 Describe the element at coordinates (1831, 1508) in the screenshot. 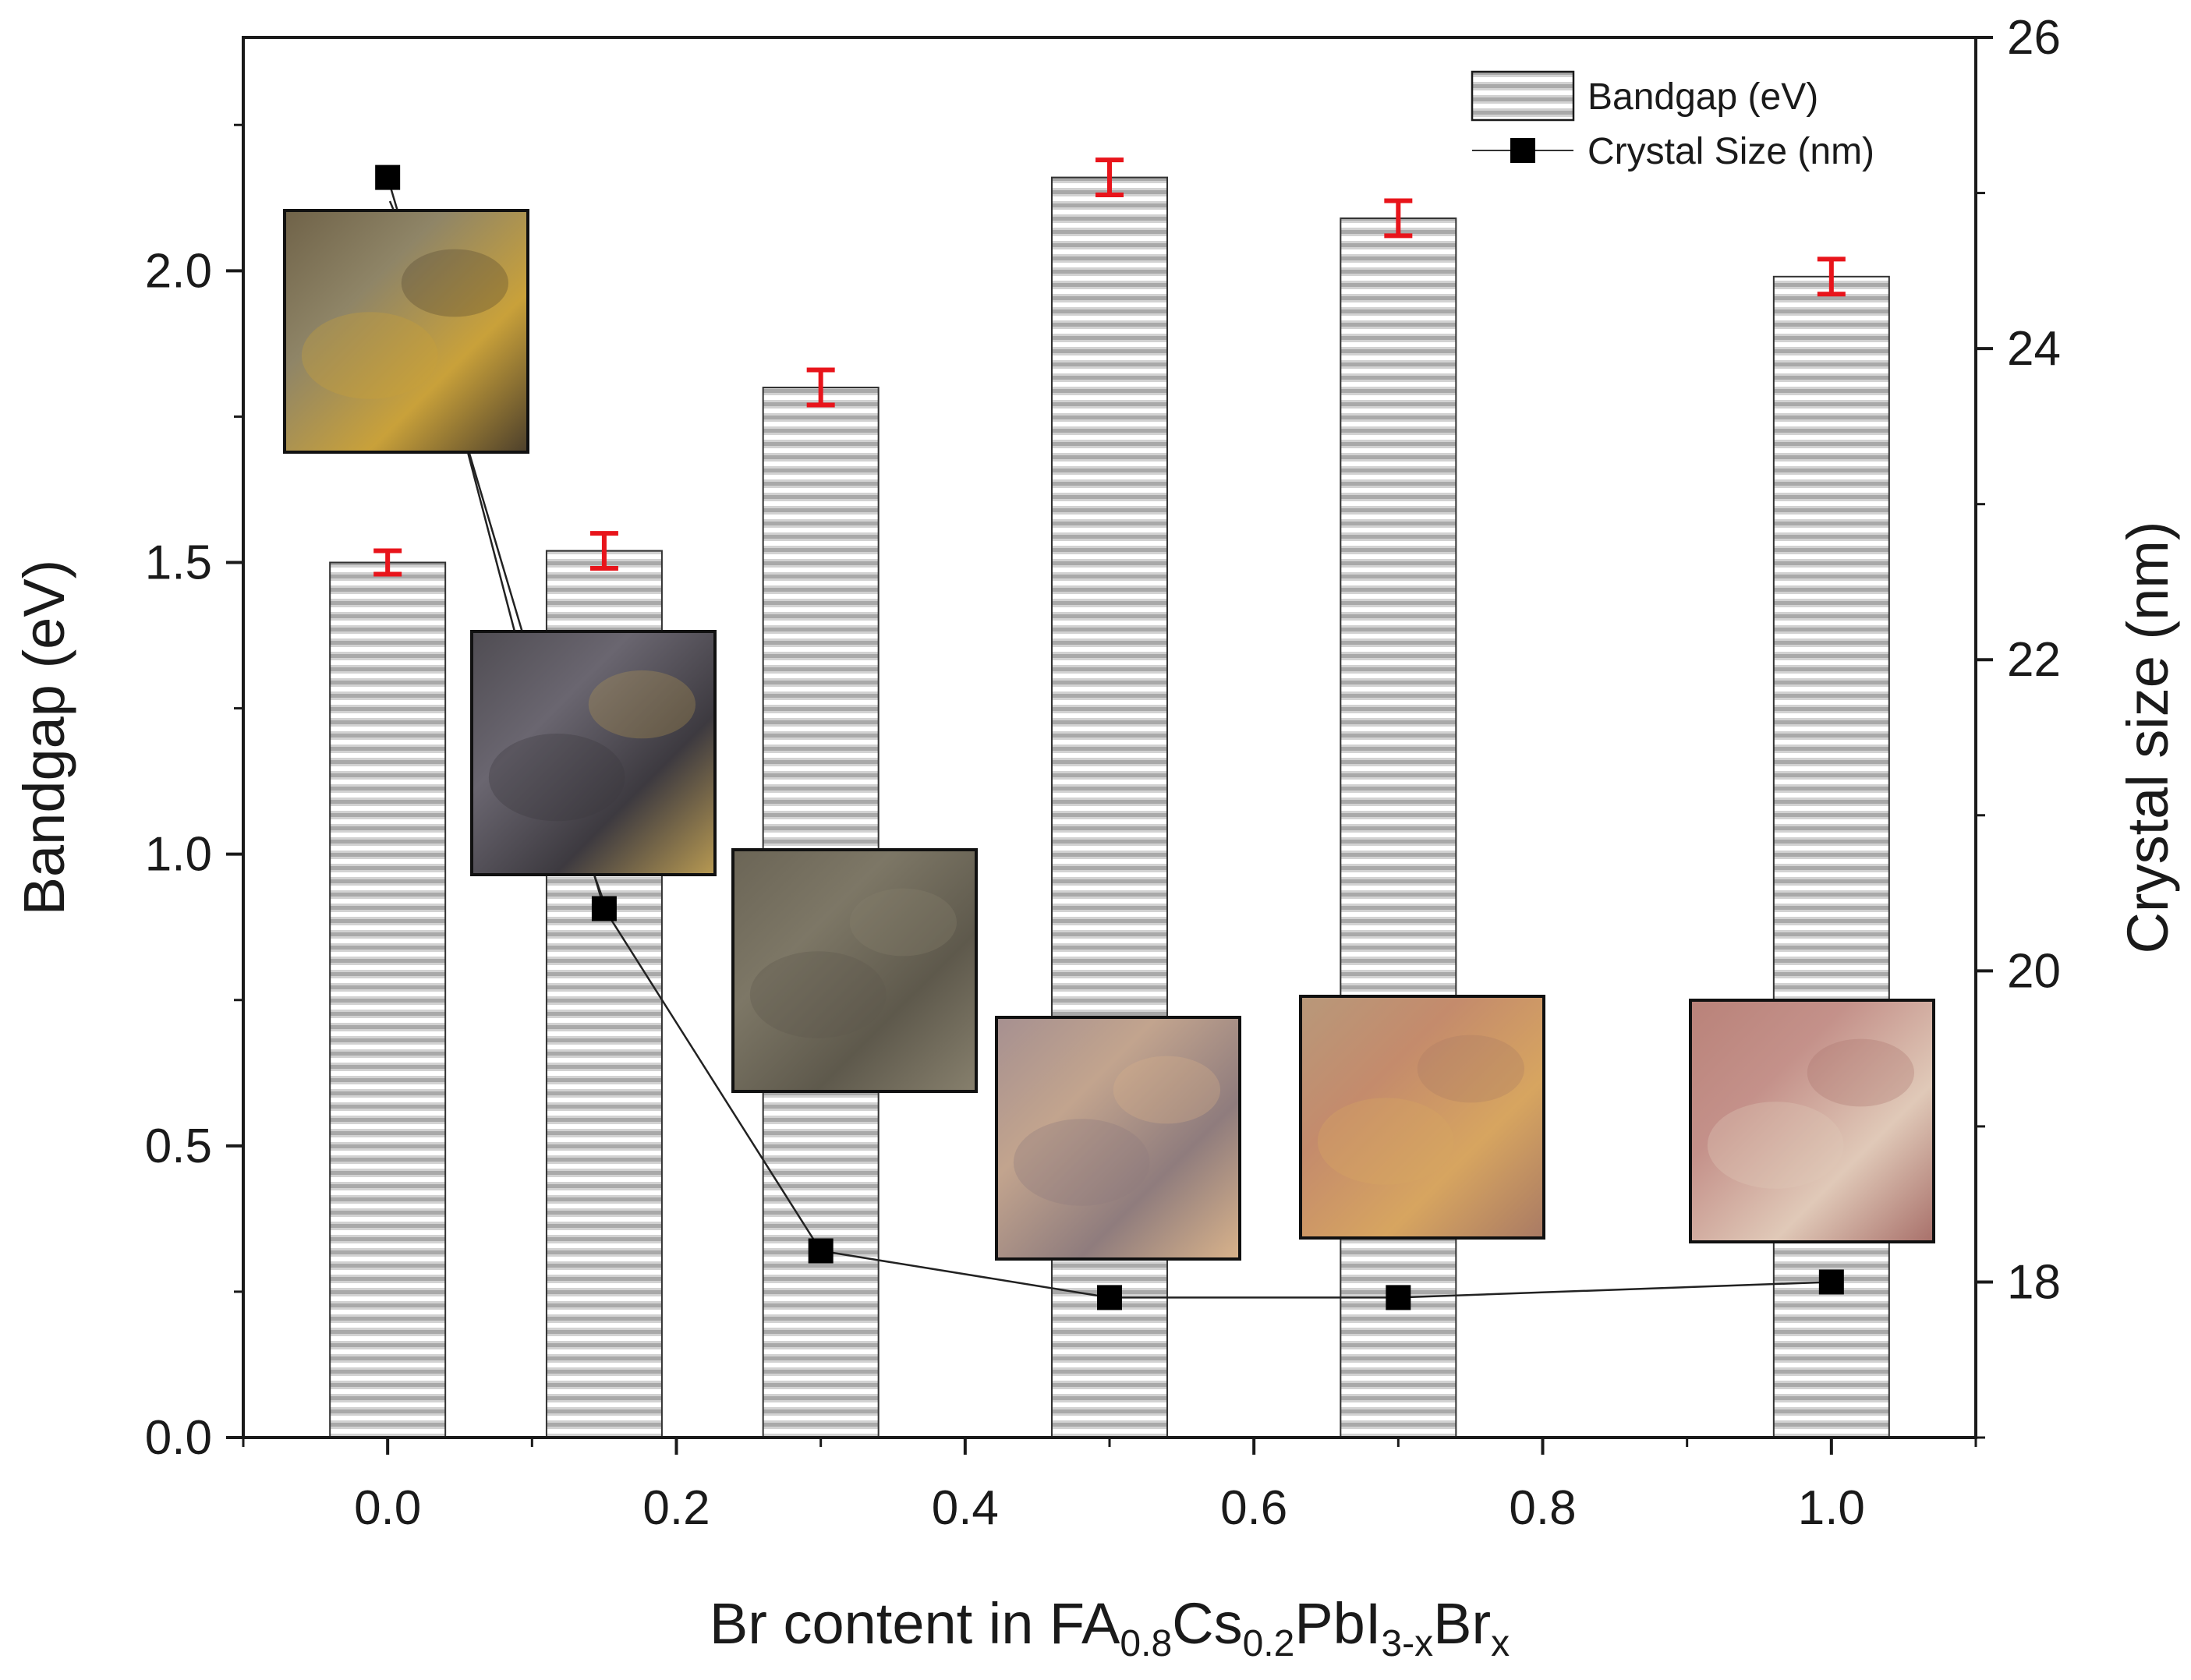

I see `x-tick-label: 1.0` at that location.